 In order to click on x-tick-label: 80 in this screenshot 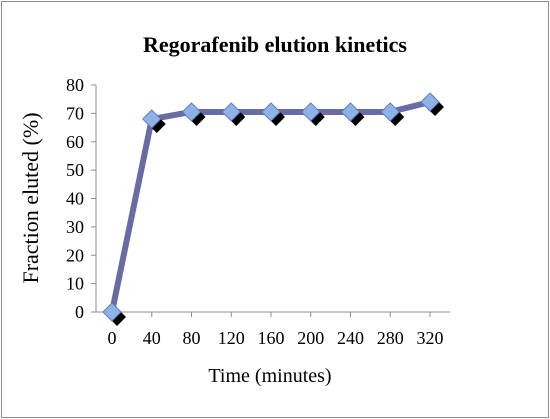, I will do `click(192, 338)`.